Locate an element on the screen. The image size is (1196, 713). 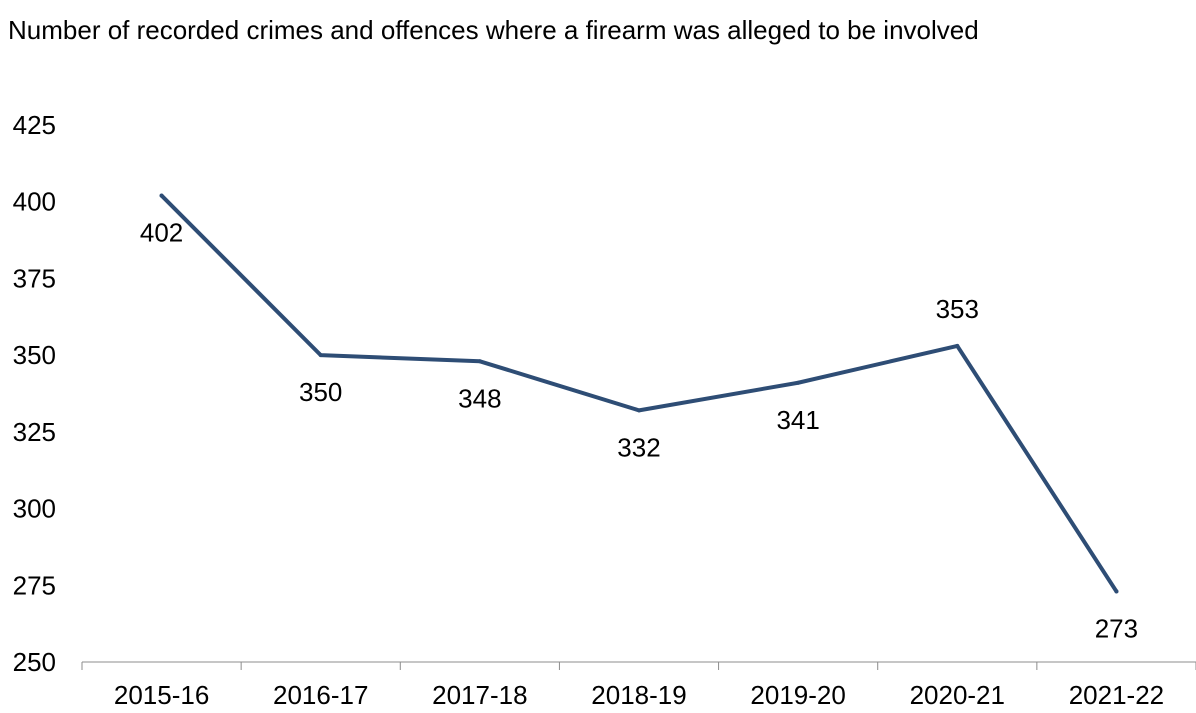
y-tick-label: 325 is located at coordinates (34, 432).